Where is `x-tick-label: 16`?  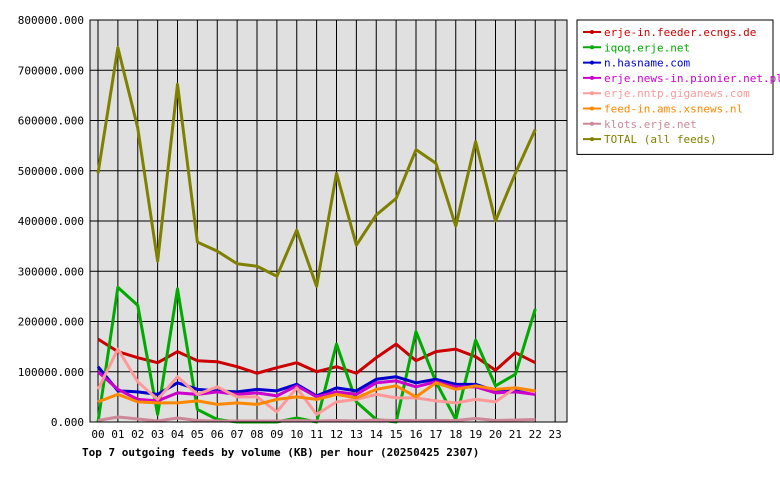 x-tick-label: 16 is located at coordinates (415, 434).